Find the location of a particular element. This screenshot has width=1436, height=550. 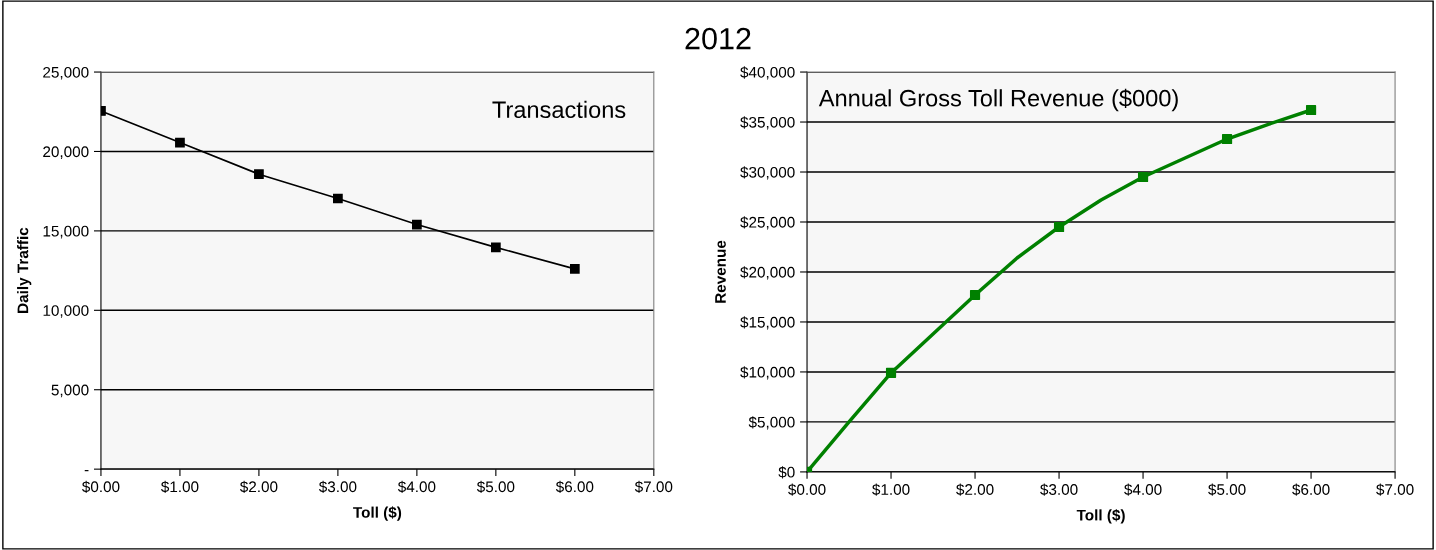

y-tick-label: $30,000 is located at coordinates (767, 173).